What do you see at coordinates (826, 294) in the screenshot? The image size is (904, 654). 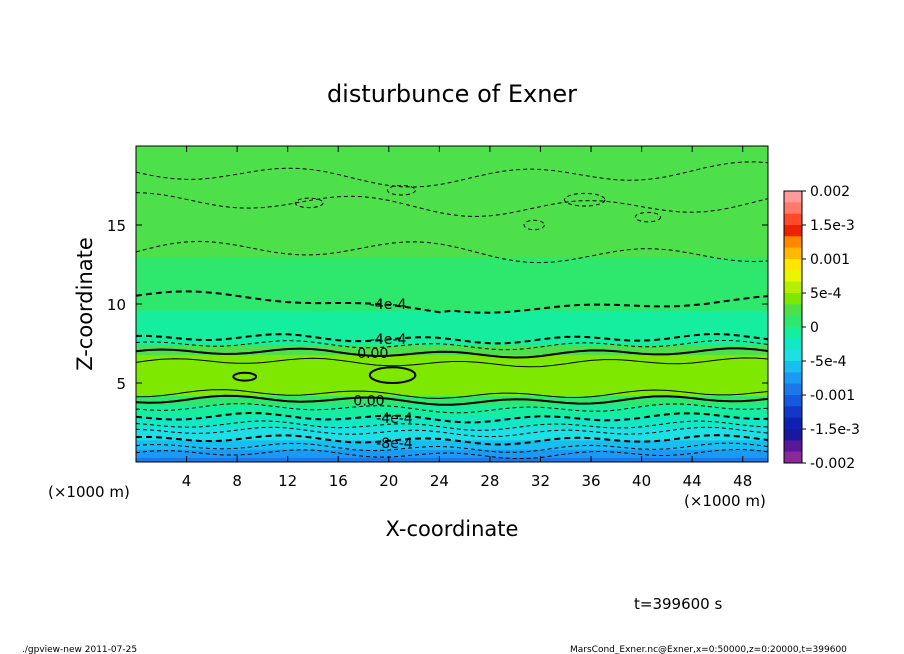 I see `colorbar-label: 5e-4` at bounding box center [826, 294].